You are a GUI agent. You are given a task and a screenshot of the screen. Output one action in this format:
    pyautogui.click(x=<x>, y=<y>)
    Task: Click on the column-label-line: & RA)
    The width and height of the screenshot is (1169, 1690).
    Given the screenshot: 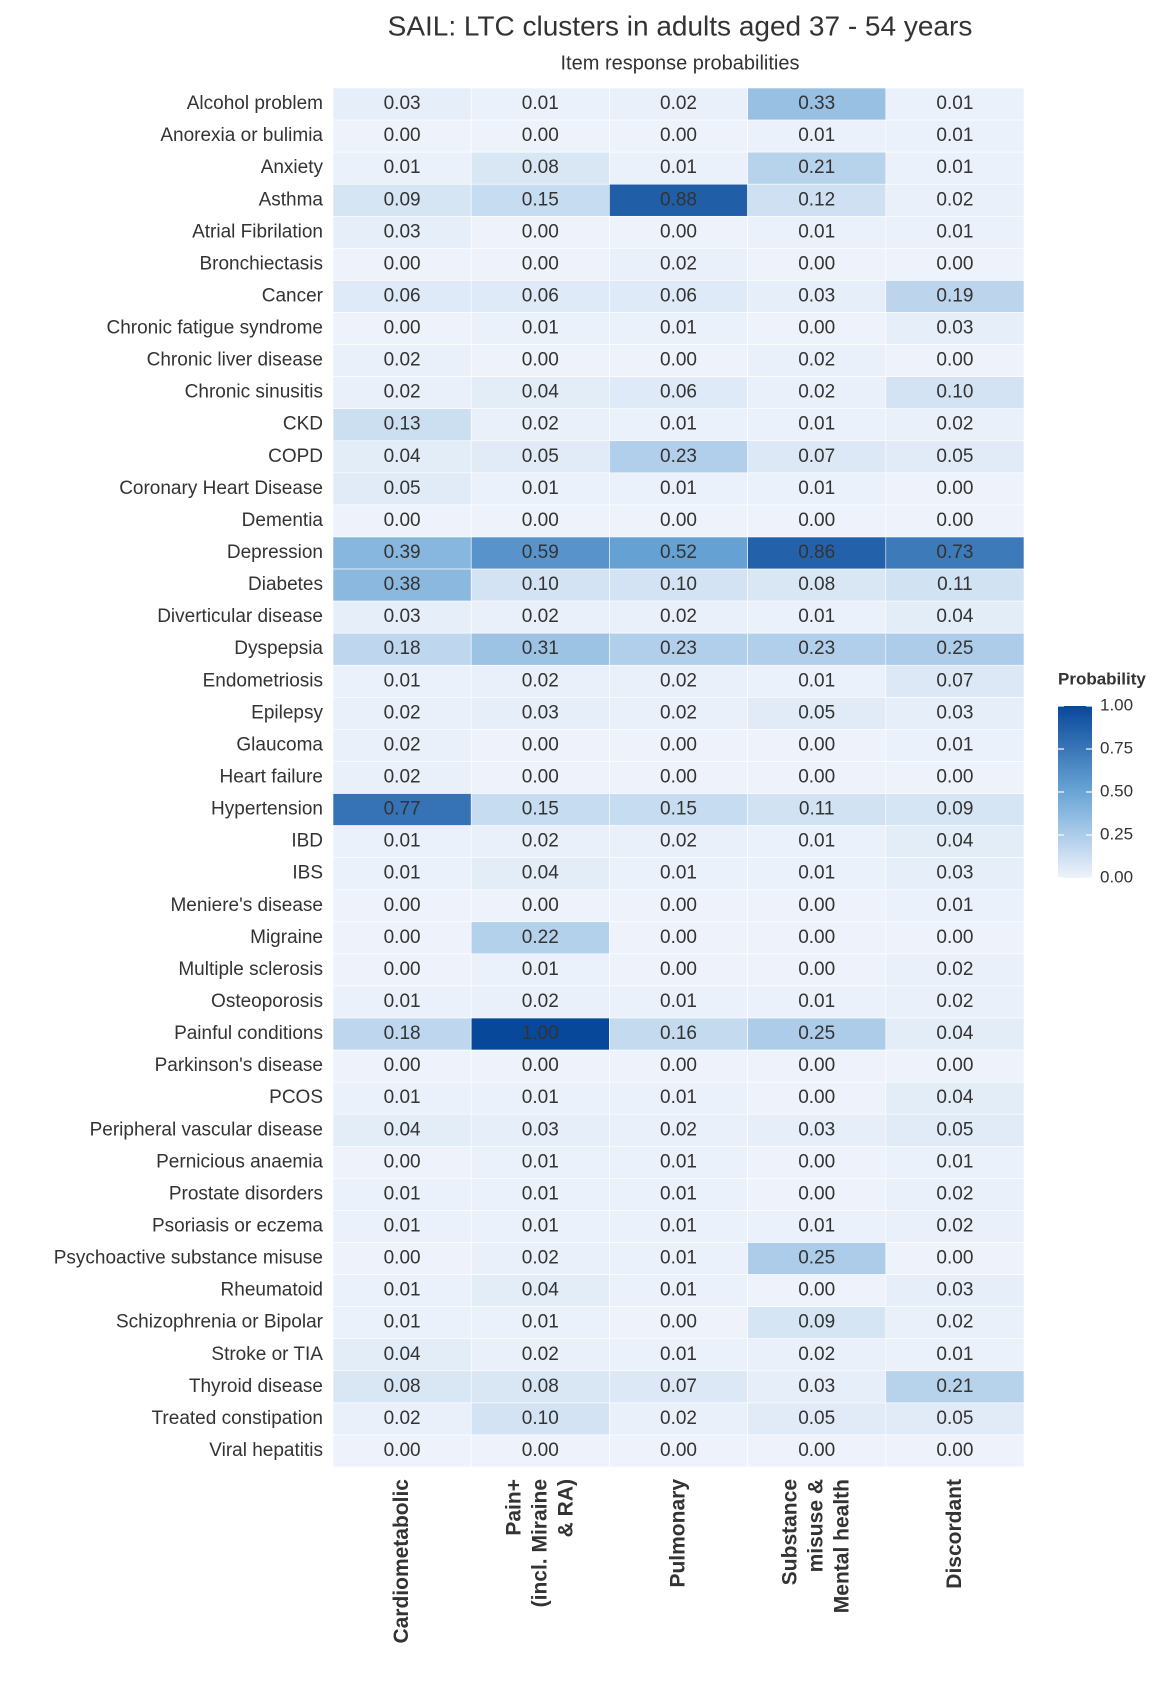 What is the action you would take?
    pyautogui.click(x=565, y=1508)
    